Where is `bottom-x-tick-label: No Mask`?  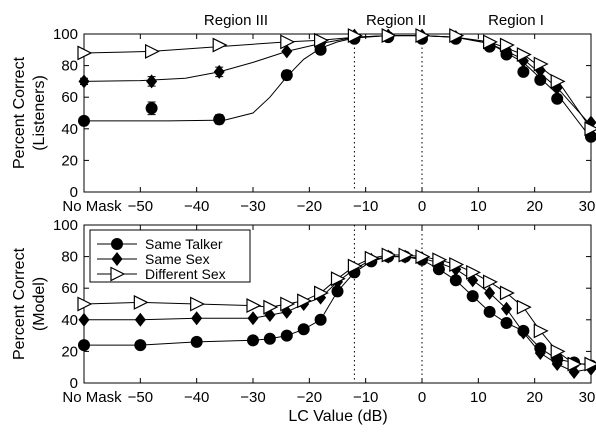
bottom-x-tick-label: No Mask is located at coordinates (92, 397).